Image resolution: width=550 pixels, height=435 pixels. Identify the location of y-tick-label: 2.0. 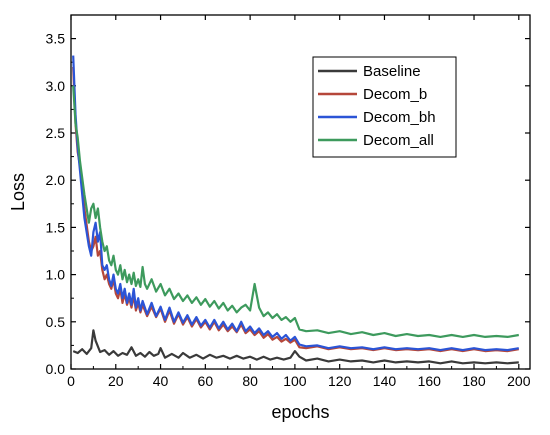
(56, 180).